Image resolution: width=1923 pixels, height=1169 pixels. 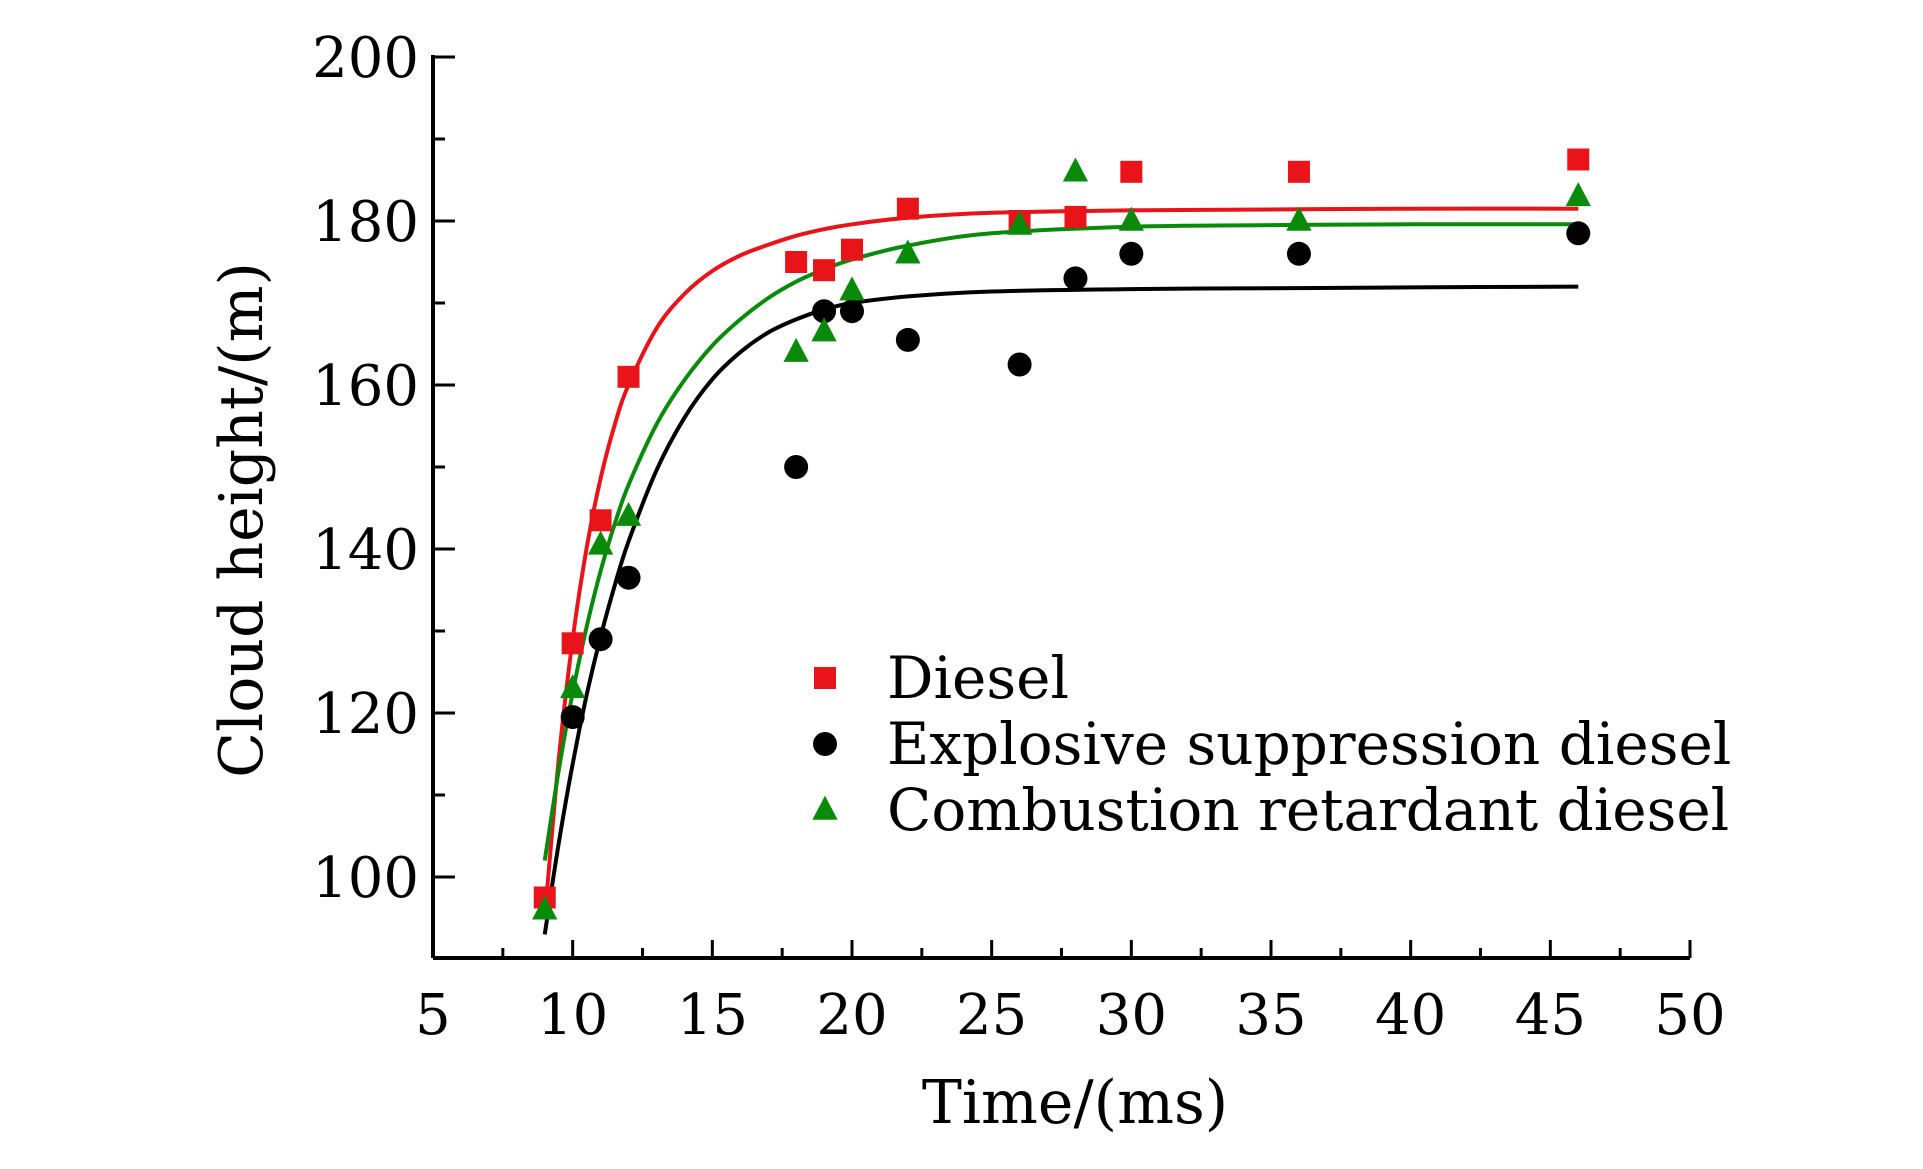 What do you see at coordinates (242, 520) in the screenshot?
I see `y-axis-title: Cloud height/(m)` at bounding box center [242, 520].